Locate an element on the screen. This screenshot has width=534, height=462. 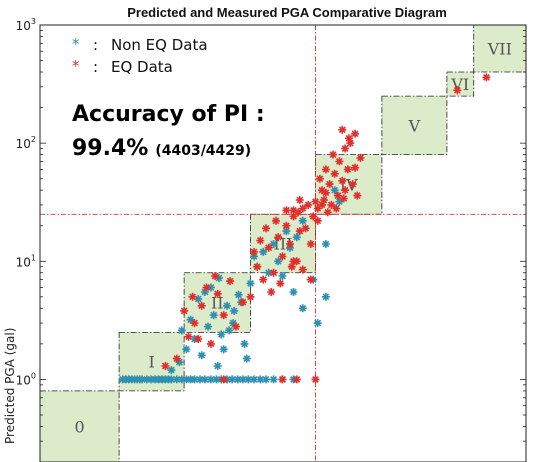
legend-marker-eq: * is located at coordinates (76, 66).